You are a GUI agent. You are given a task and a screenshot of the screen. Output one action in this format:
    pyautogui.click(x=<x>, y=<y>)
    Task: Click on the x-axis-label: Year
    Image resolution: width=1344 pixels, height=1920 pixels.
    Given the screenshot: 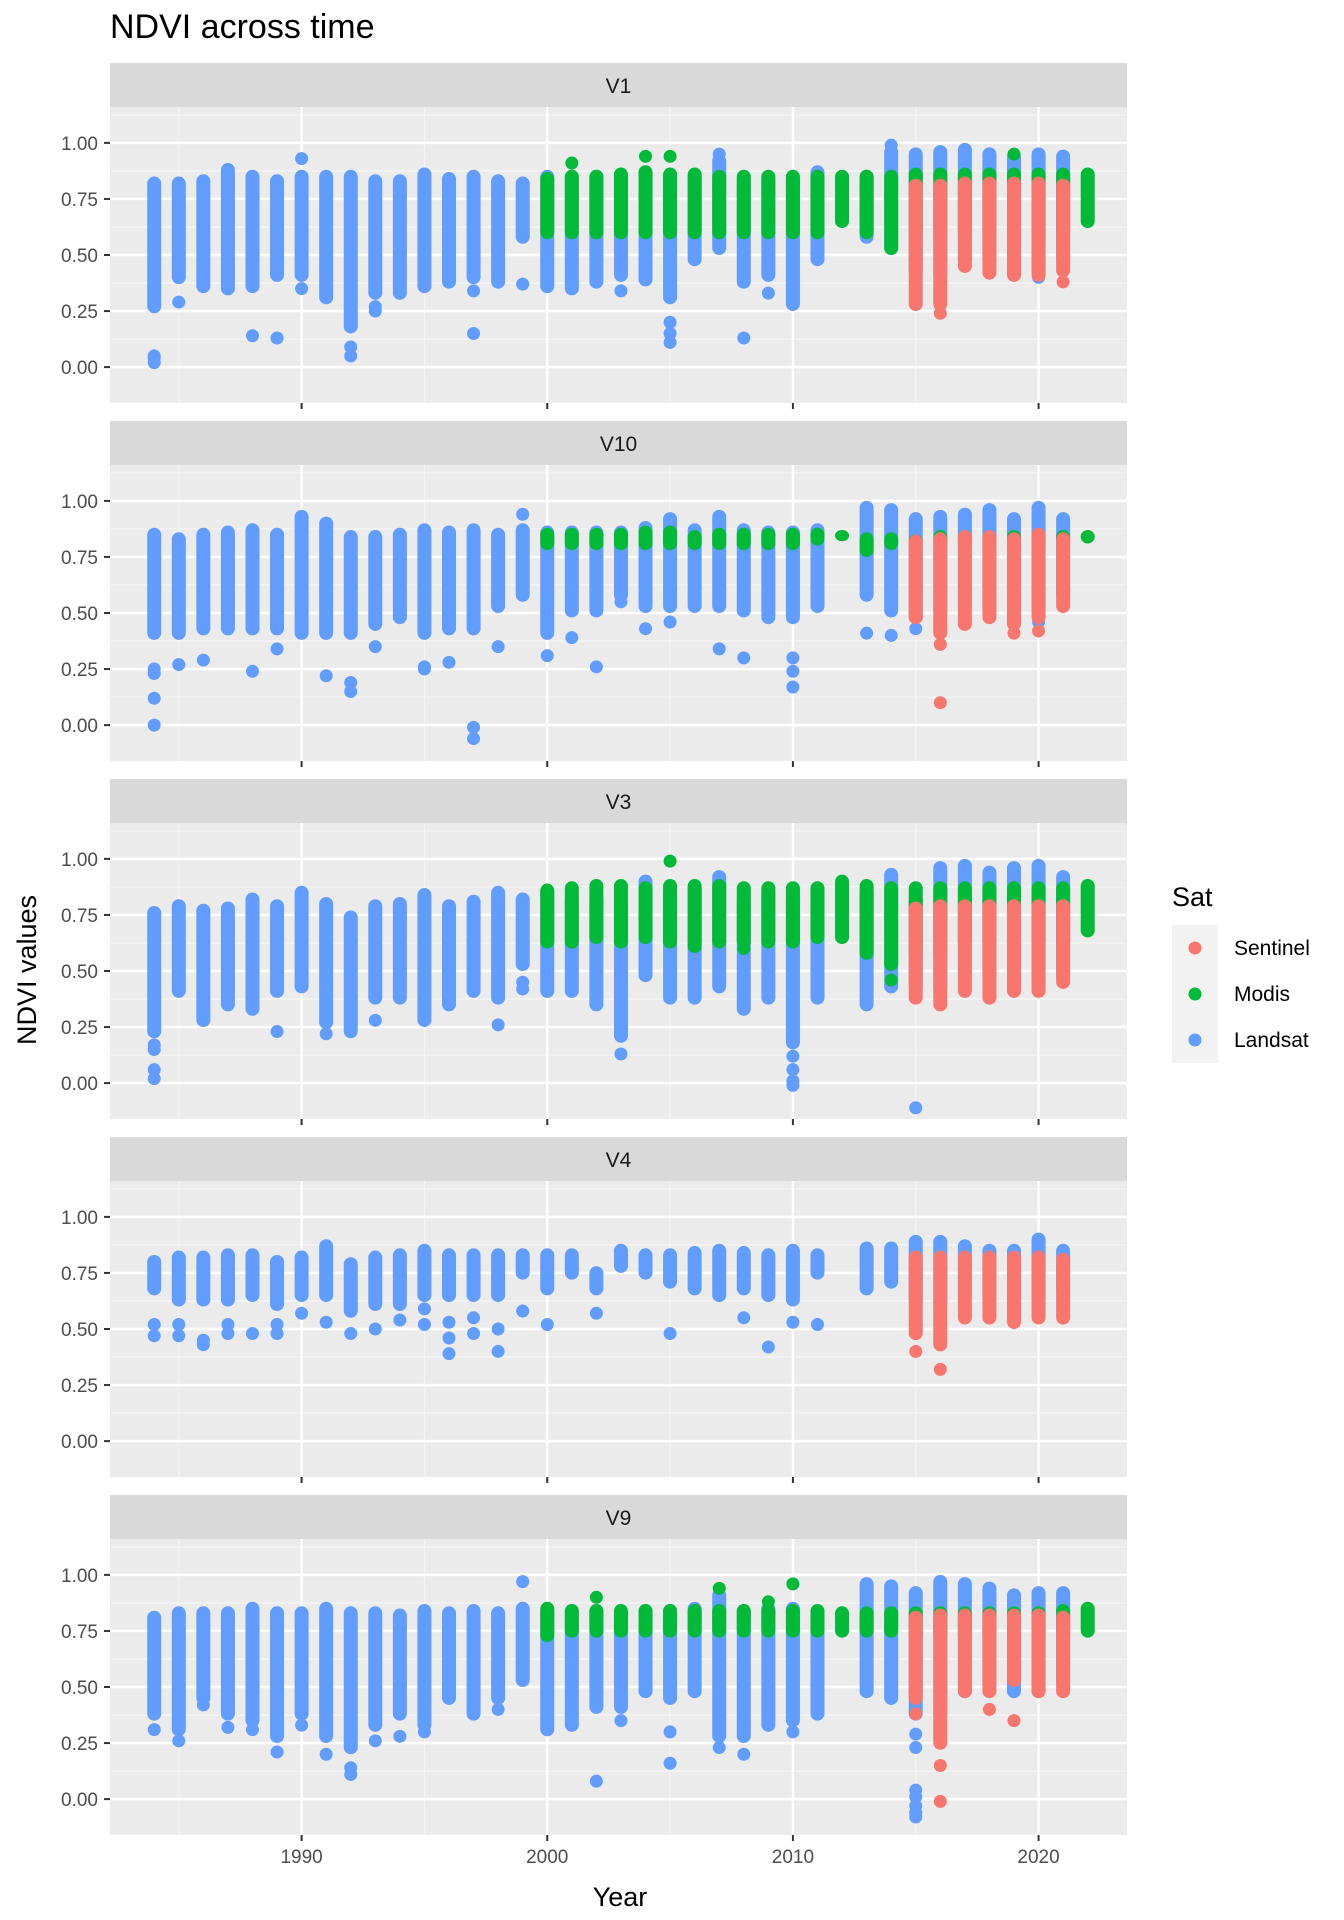 What is the action you would take?
    pyautogui.click(x=620, y=1897)
    